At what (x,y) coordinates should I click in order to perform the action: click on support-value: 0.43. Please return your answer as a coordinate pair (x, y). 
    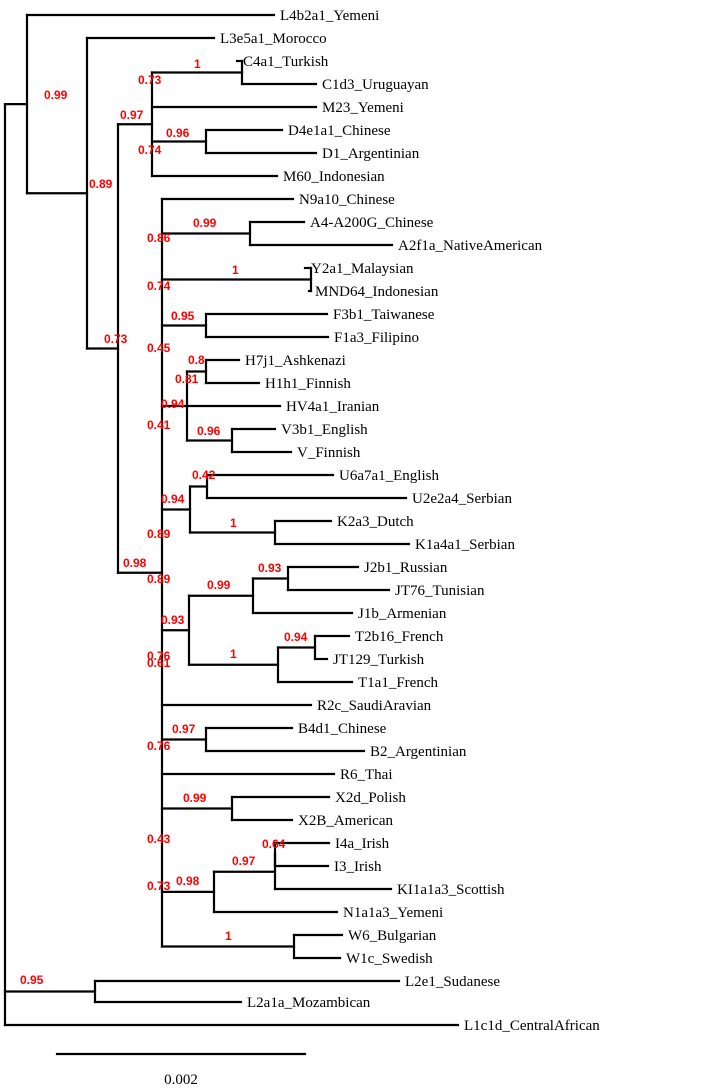
    Looking at the image, I should click on (159, 839).